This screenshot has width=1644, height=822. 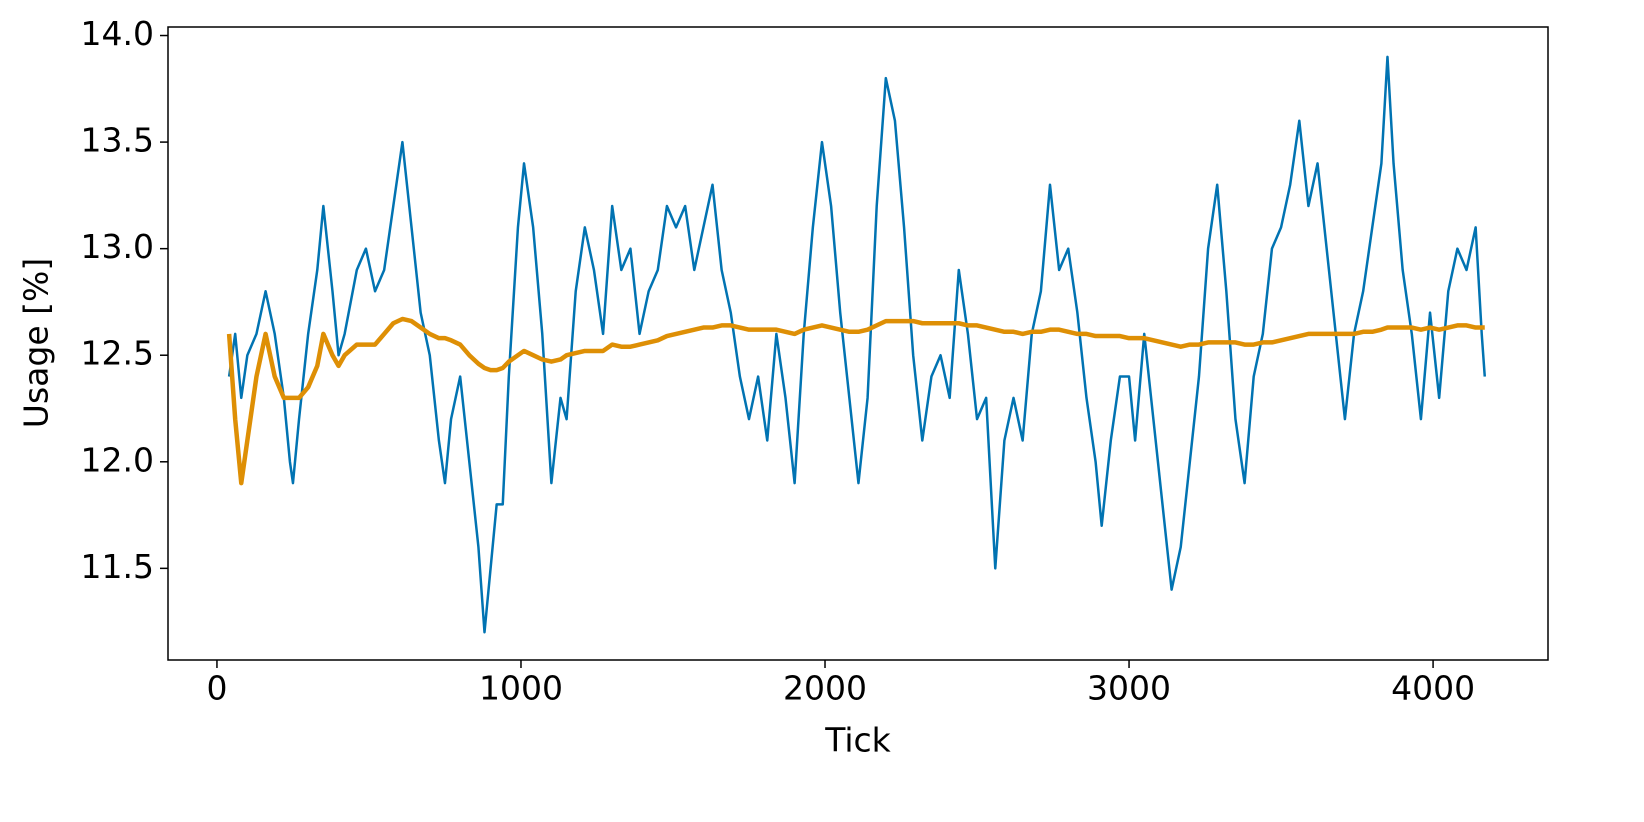 What do you see at coordinates (216, 688) in the screenshot?
I see `x-tick-label: 0` at bounding box center [216, 688].